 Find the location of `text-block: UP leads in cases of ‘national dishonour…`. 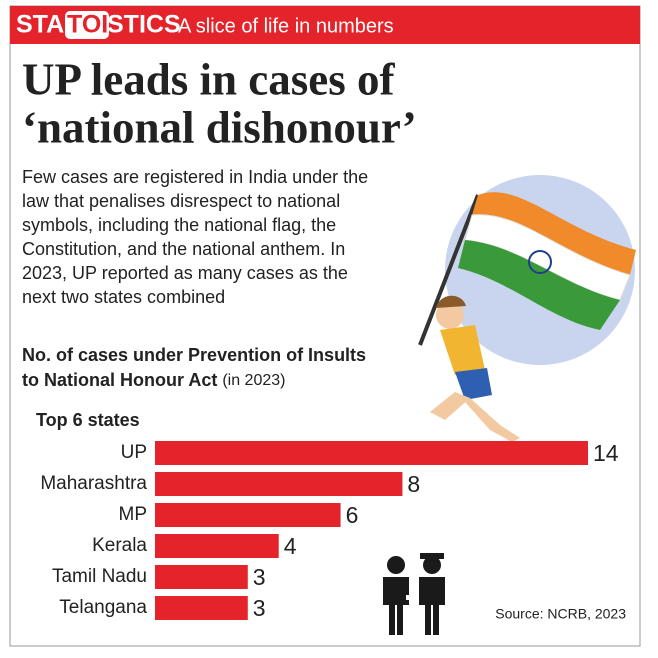

text-block: UP leads in cases of ‘national dishonour… is located at coordinates (219, 103).